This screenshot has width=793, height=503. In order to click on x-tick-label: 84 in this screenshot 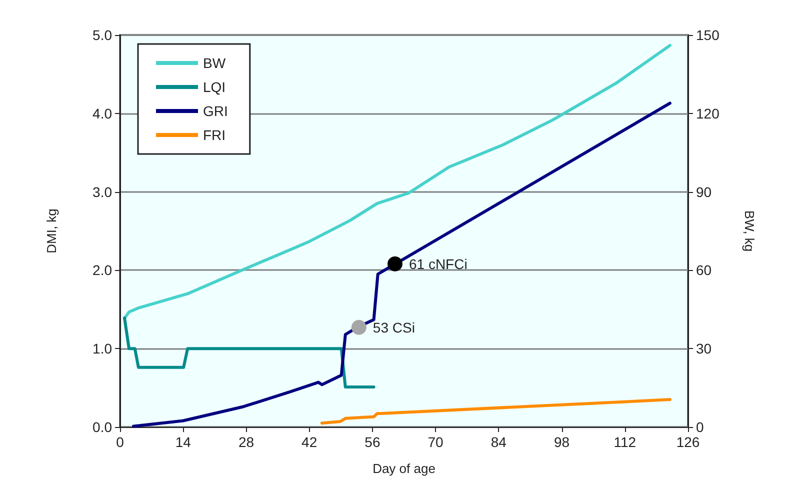, I will do `click(498, 442)`.